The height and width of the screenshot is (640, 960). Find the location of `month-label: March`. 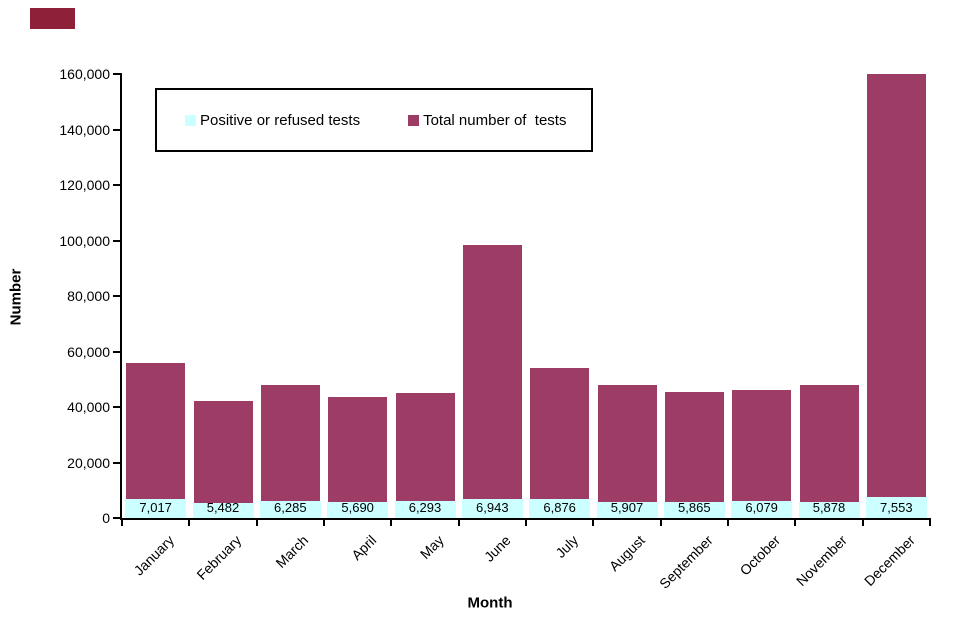

month-label: March is located at coordinates (292, 551).